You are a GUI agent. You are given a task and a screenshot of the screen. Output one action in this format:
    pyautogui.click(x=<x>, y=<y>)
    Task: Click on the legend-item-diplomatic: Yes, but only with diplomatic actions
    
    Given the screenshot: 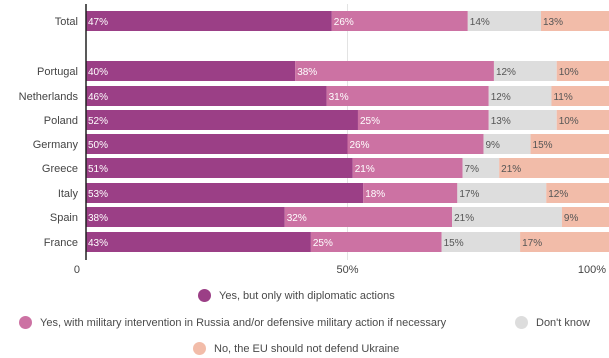 What is the action you would take?
    pyautogui.click(x=296, y=295)
    